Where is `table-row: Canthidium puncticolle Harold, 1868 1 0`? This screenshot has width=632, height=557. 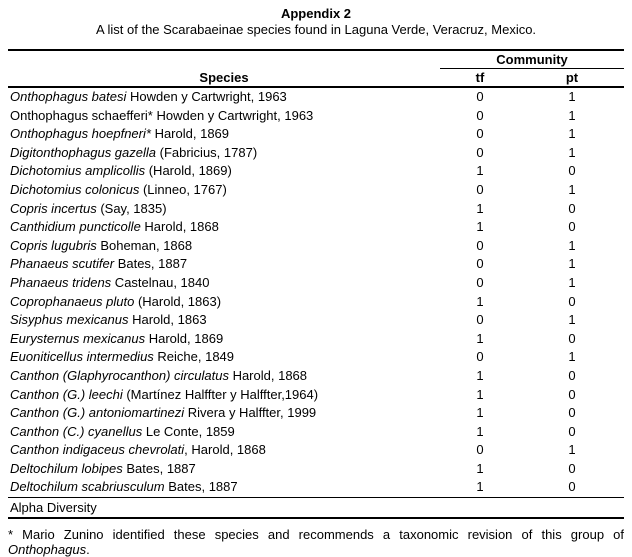
table-row: Canthidium puncticolle Harold, 1868 1 0 is located at coordinates (316, 227).